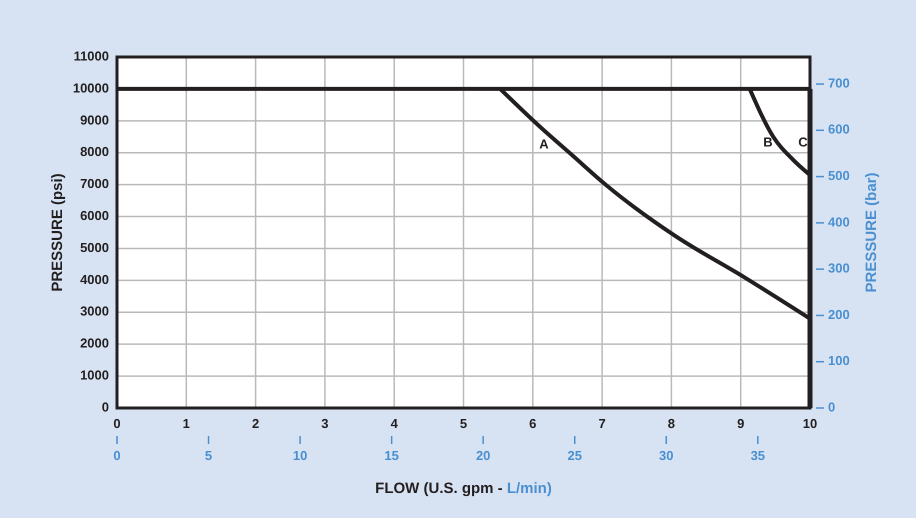 The image size is (916, 518). Describe the element at coordinates (483, 455) in the screenshot. I see `x2-tick-label: 20` at that location.